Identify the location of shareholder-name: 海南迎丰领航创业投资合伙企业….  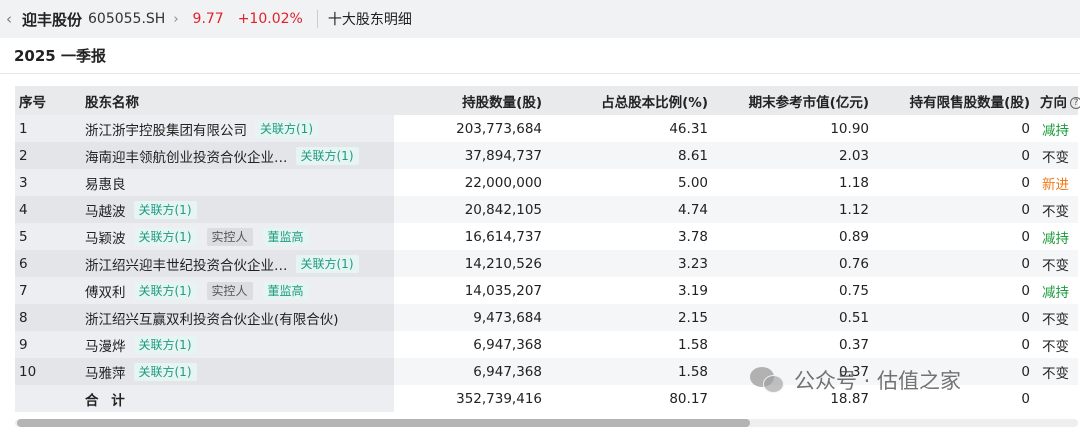
(186, 157).